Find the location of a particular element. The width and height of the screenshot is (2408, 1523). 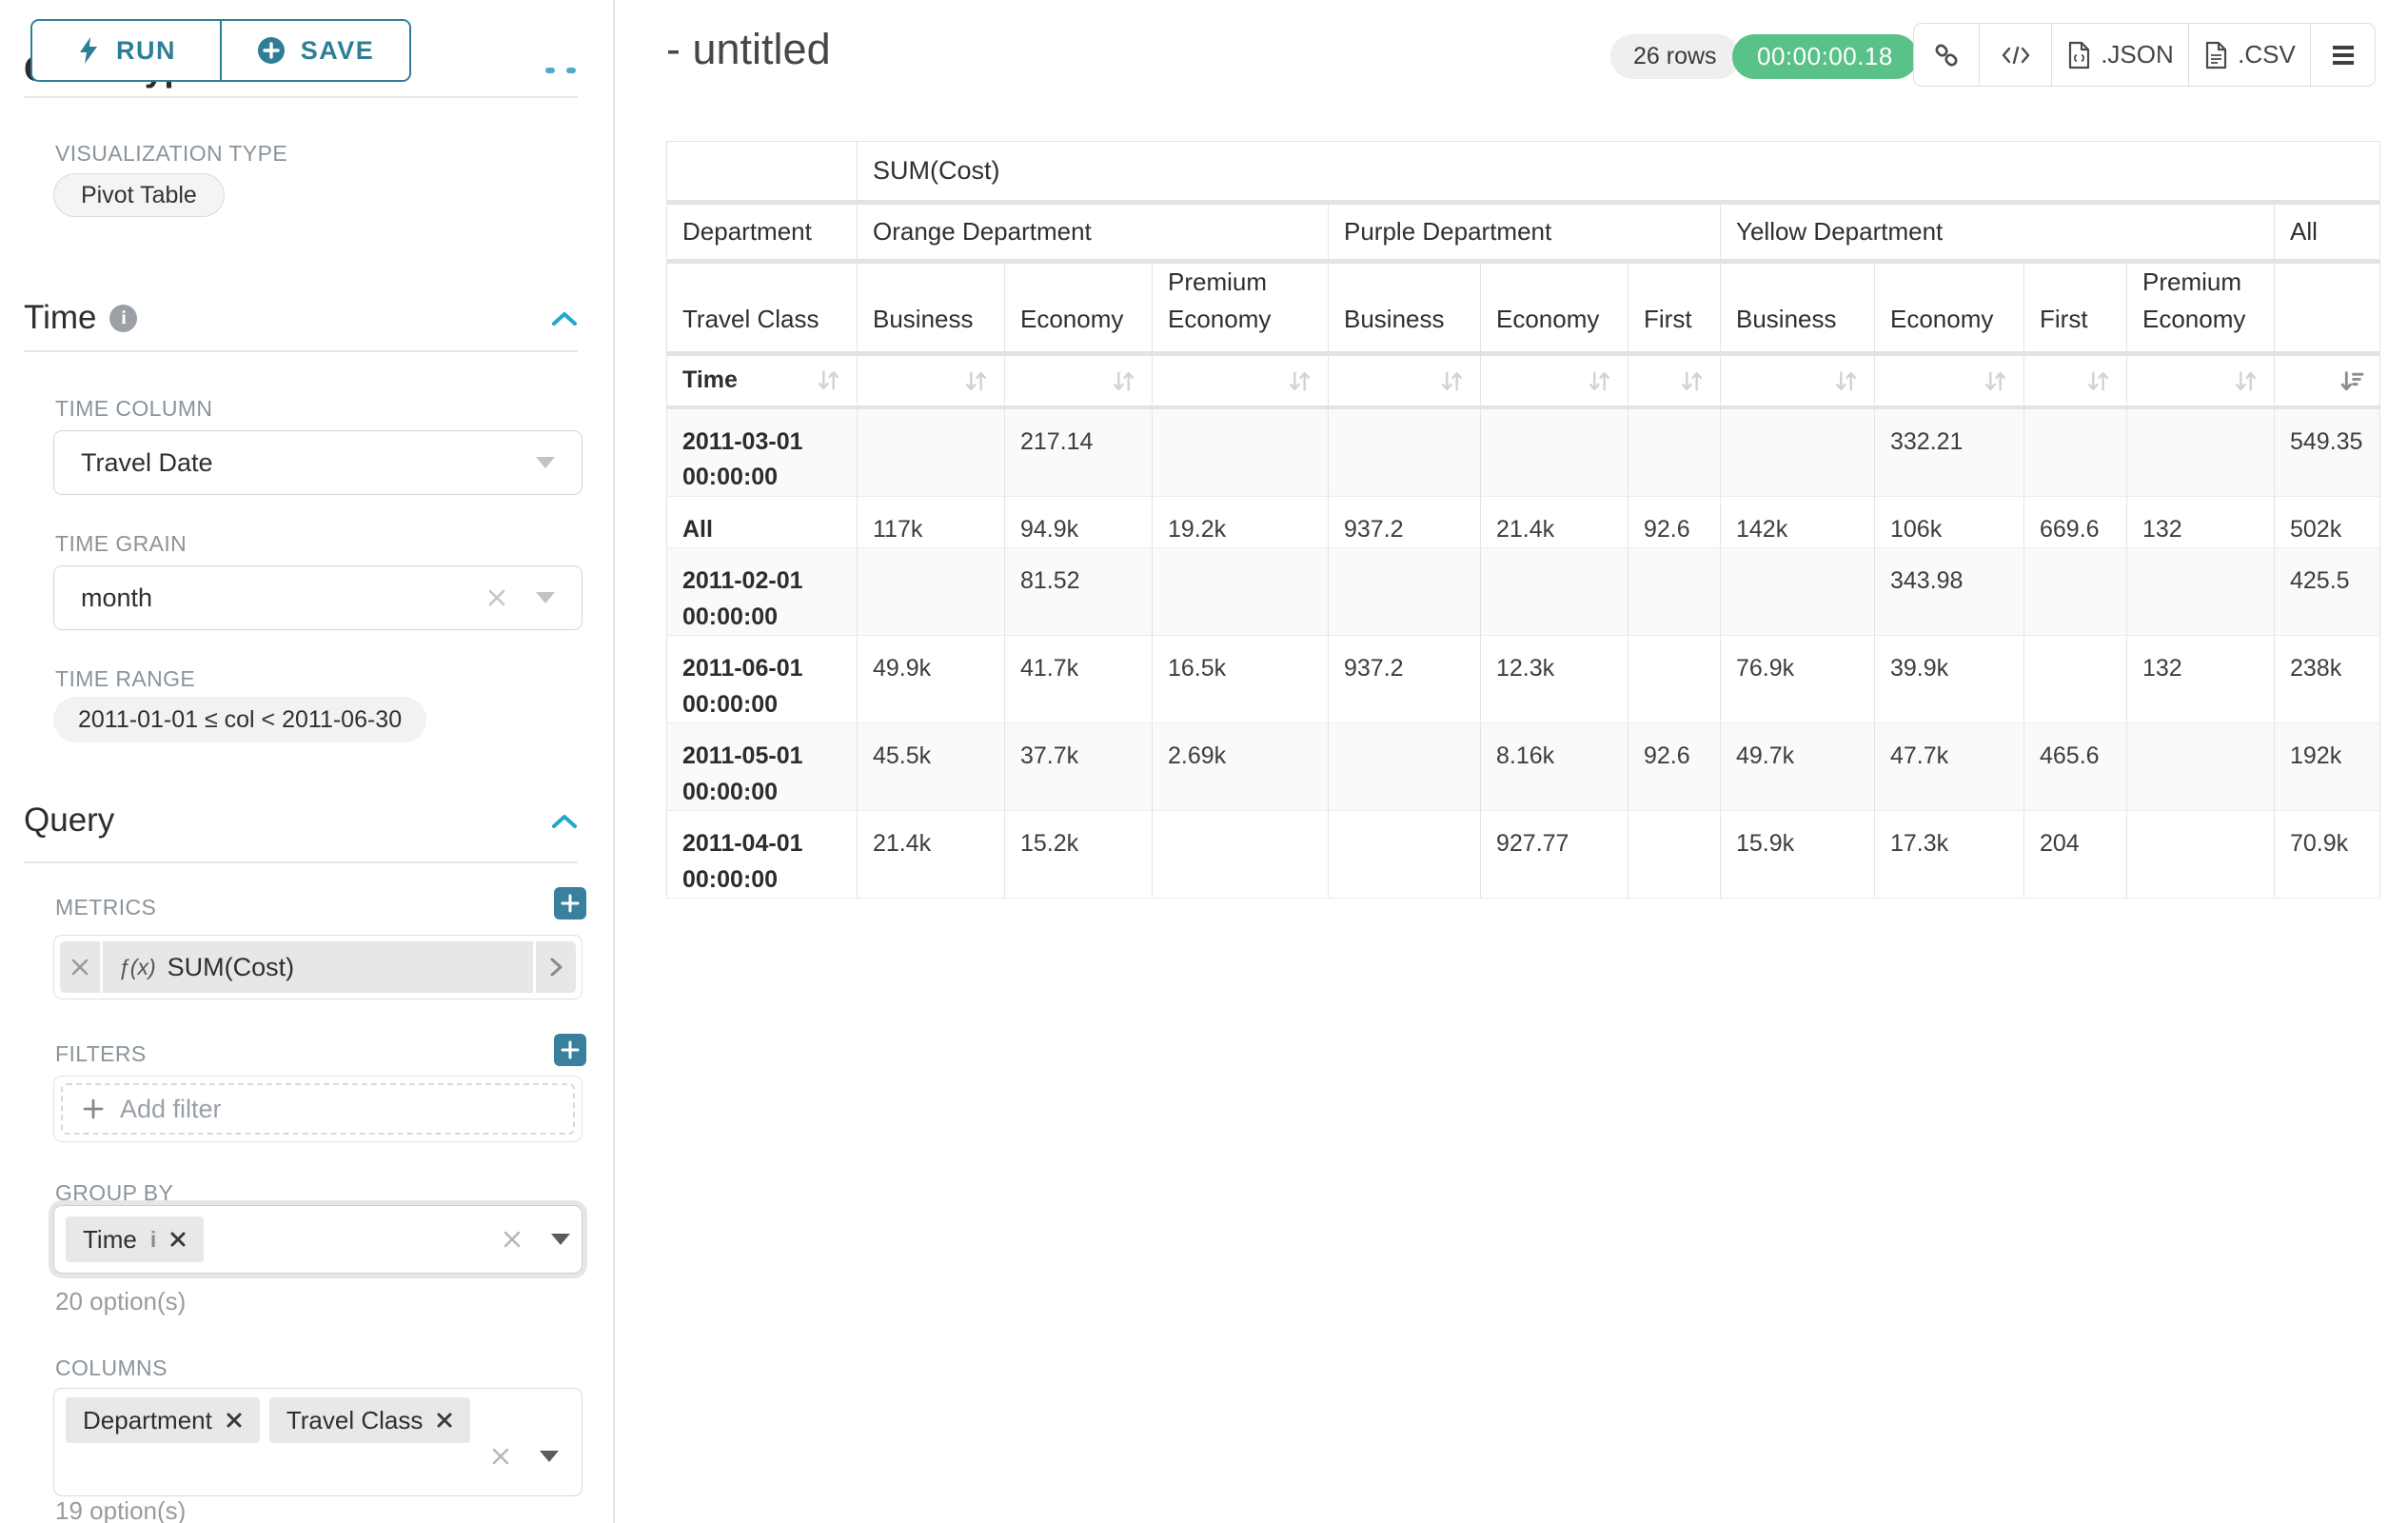

columns-tag-travel-class: Travel Class is located at coordinates (369, 1420).